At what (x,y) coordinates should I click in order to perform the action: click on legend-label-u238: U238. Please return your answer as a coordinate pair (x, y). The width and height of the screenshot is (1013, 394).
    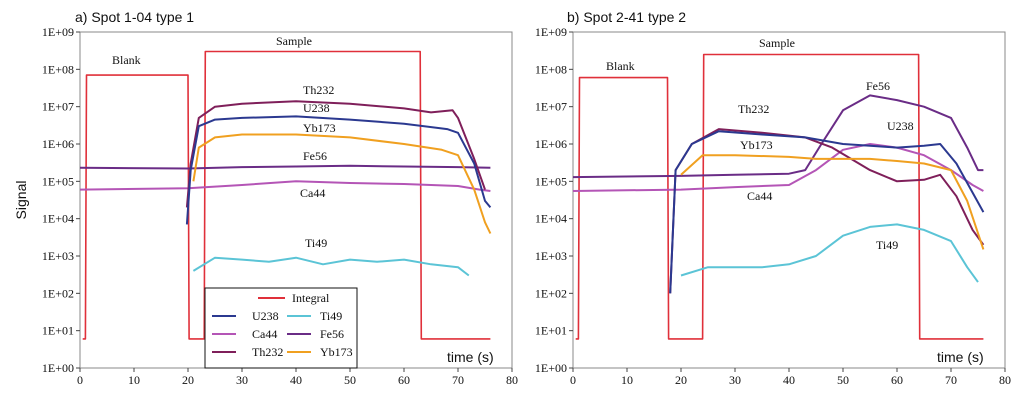
    Looking at the image, I should click on (265, 316).